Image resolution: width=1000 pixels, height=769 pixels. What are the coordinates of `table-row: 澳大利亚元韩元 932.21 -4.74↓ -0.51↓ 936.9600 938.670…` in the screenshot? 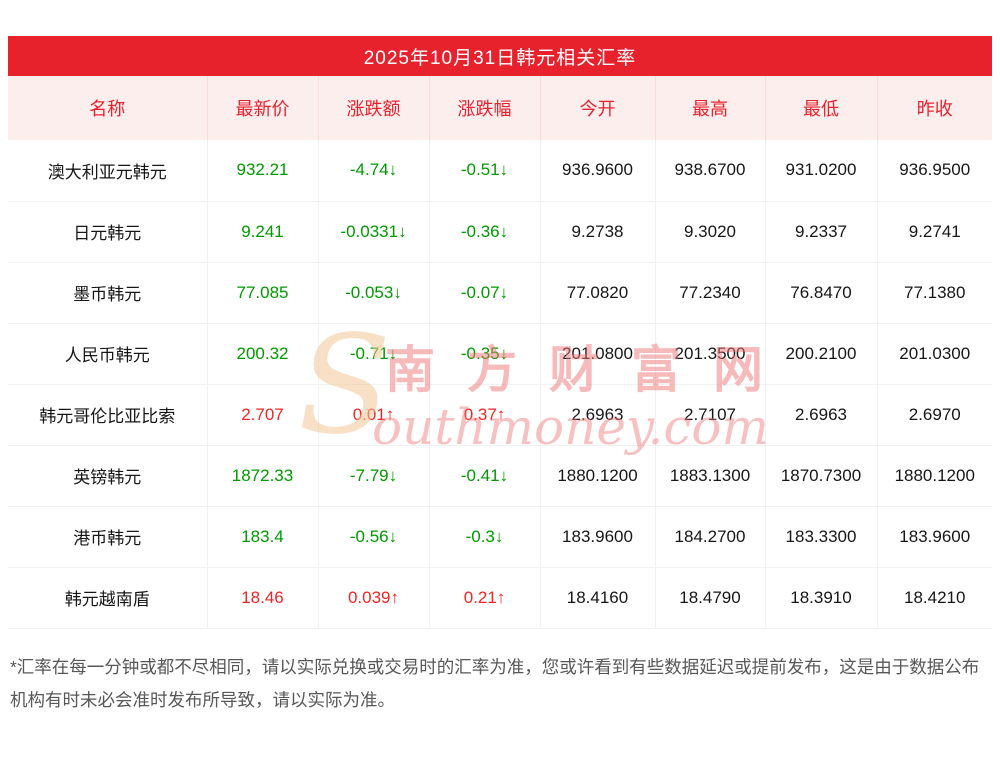 It's located at (500, 171).